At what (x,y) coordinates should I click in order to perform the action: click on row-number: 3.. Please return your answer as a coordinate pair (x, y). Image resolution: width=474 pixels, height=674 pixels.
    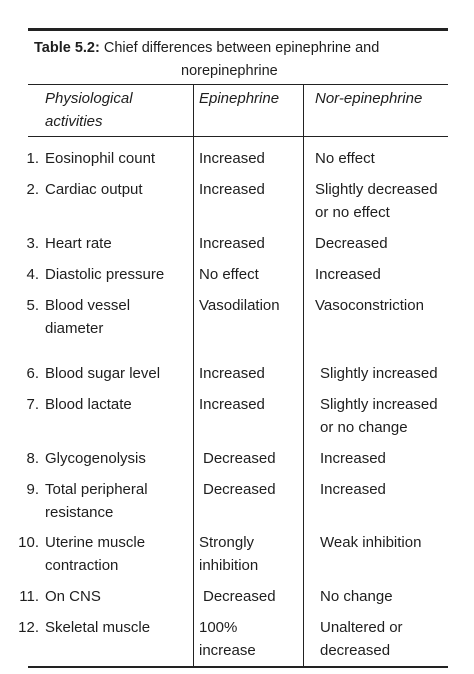
    Looking at the image, I should click on (32, 243).